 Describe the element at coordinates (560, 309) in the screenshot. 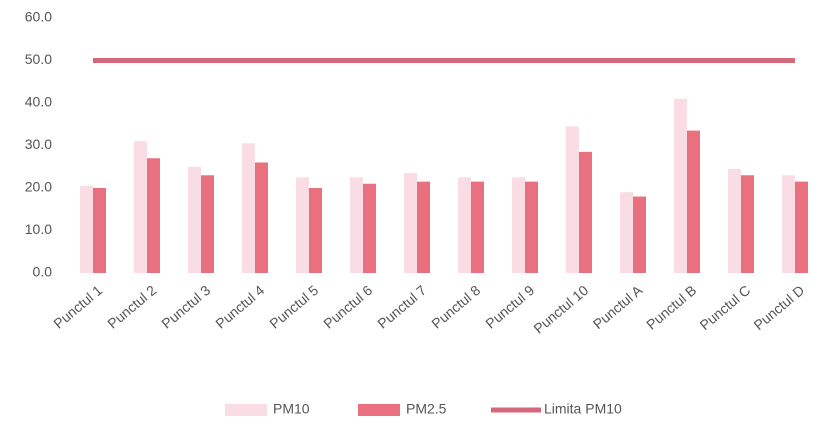

I see `x-tick-label: Punctul 10` at that location.